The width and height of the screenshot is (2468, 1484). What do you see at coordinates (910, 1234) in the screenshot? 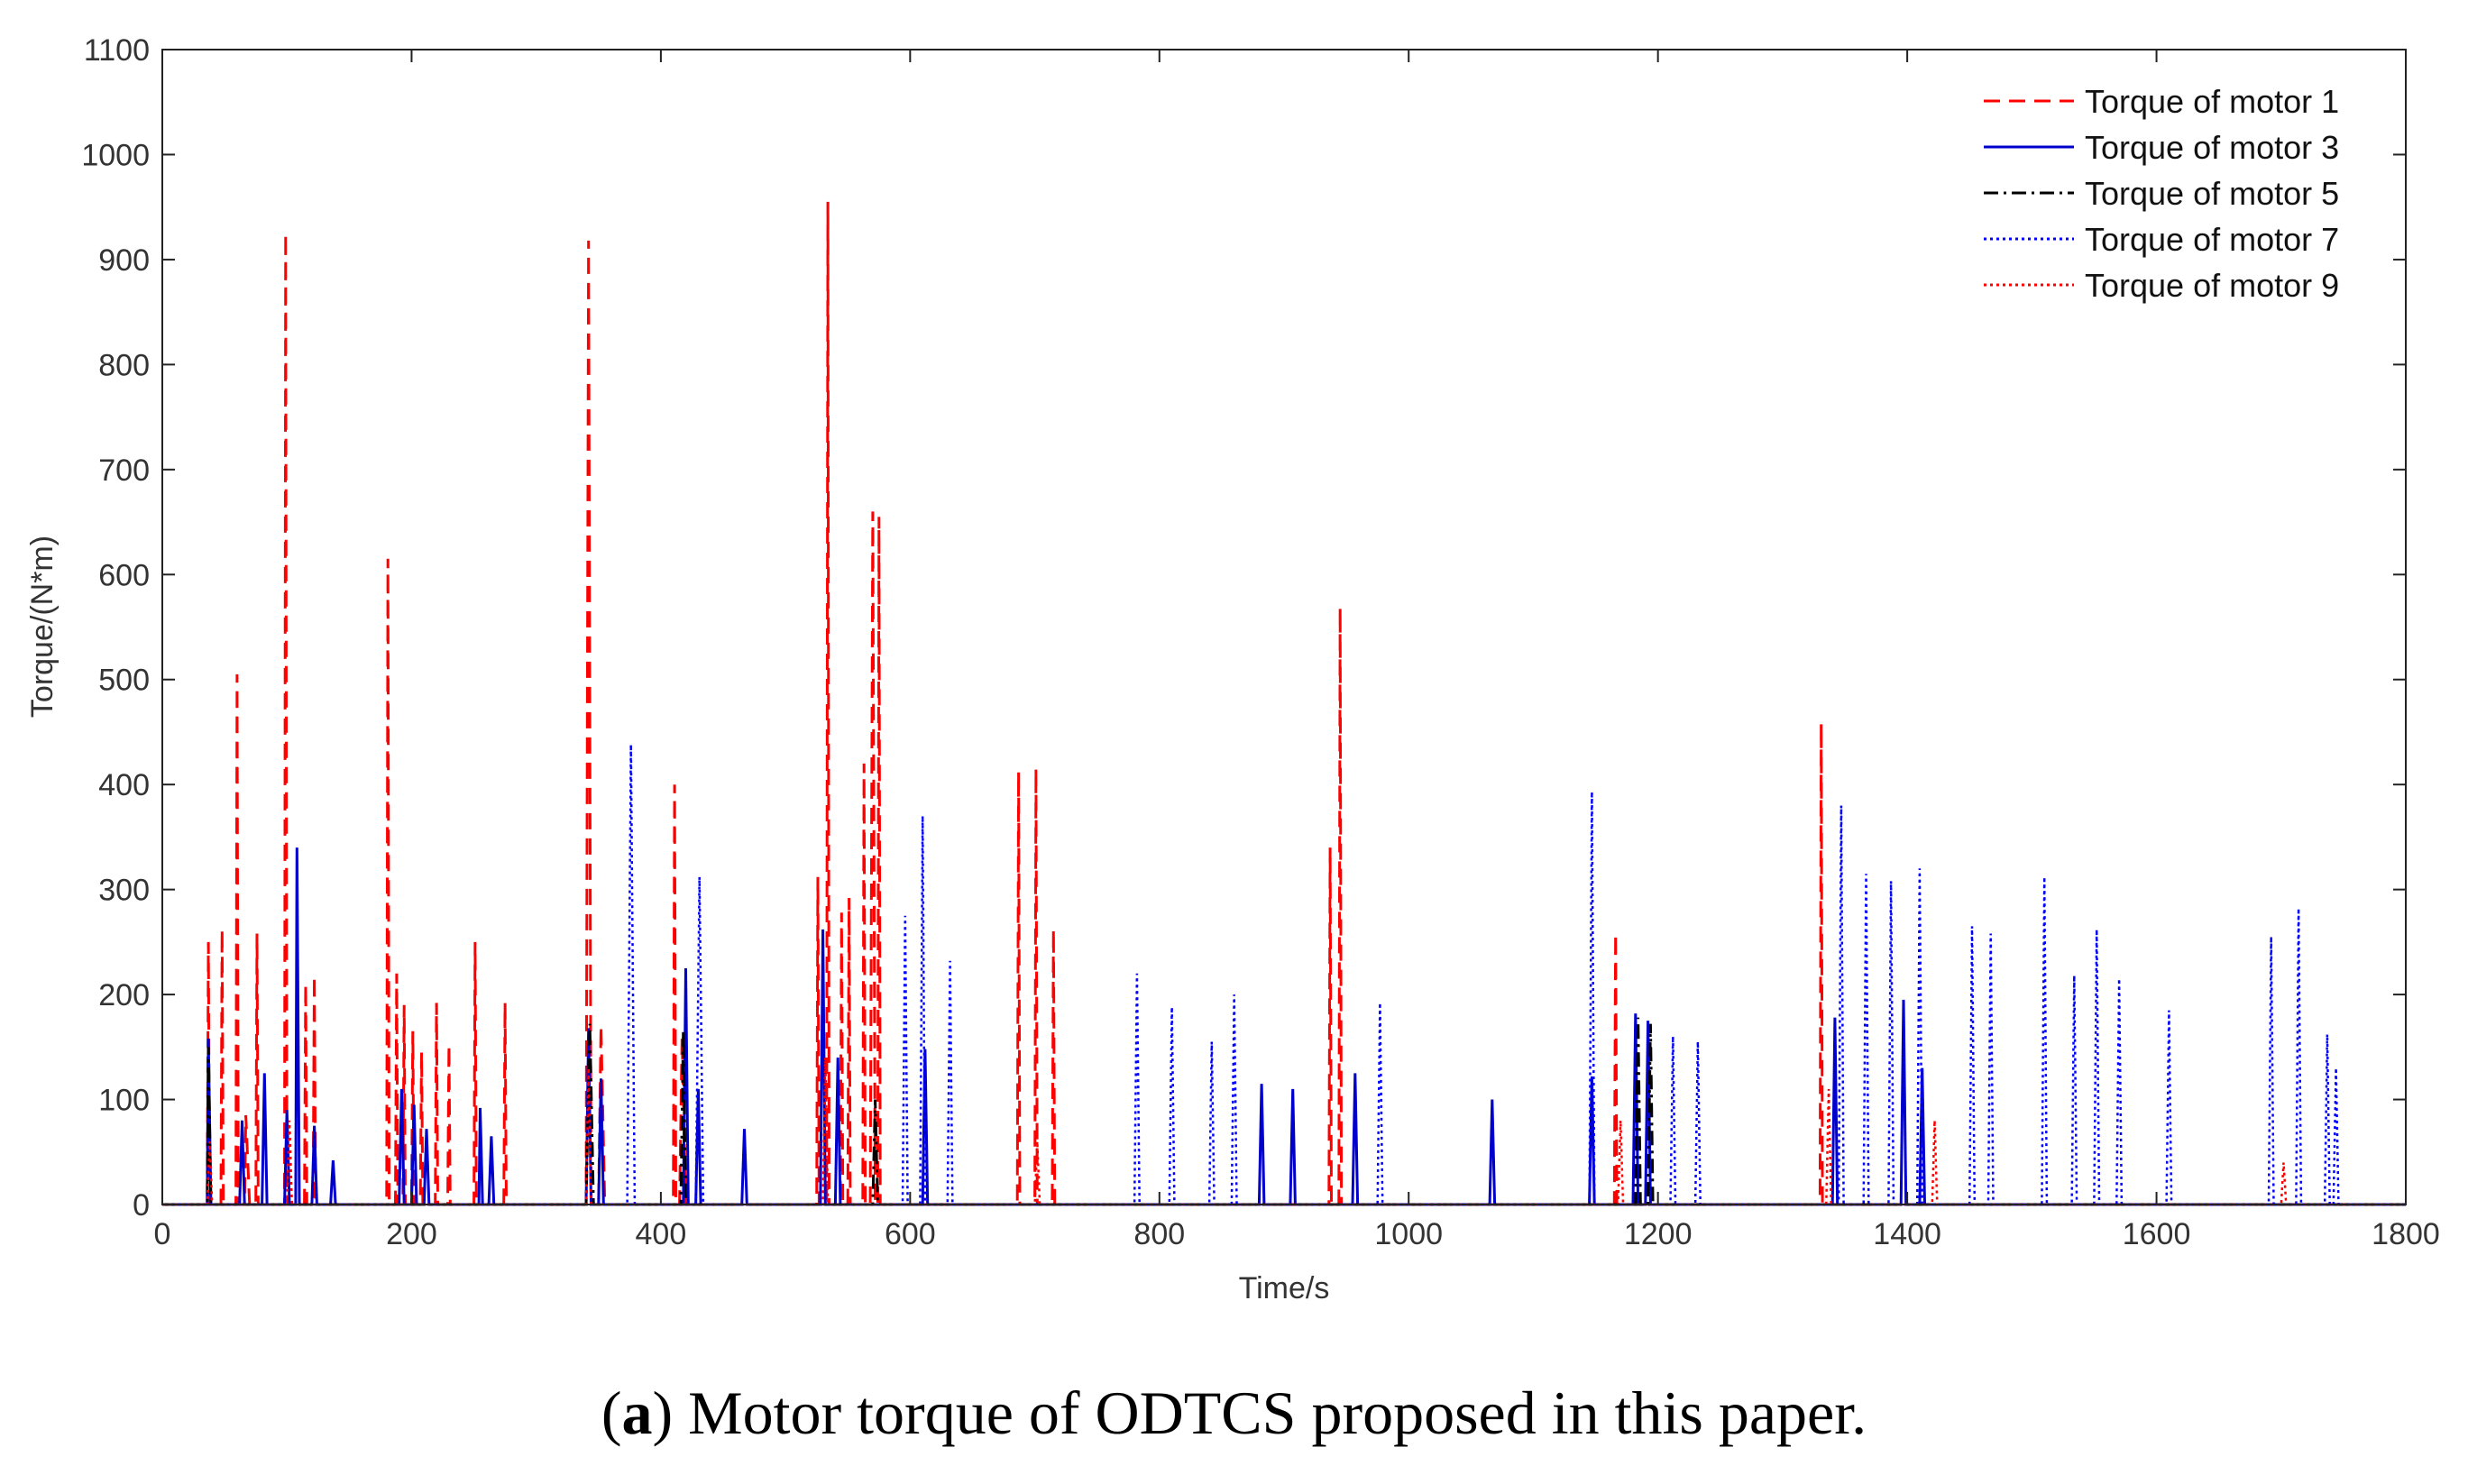
I see `x-tick-label: 600` at bounding box center [910, 1234].